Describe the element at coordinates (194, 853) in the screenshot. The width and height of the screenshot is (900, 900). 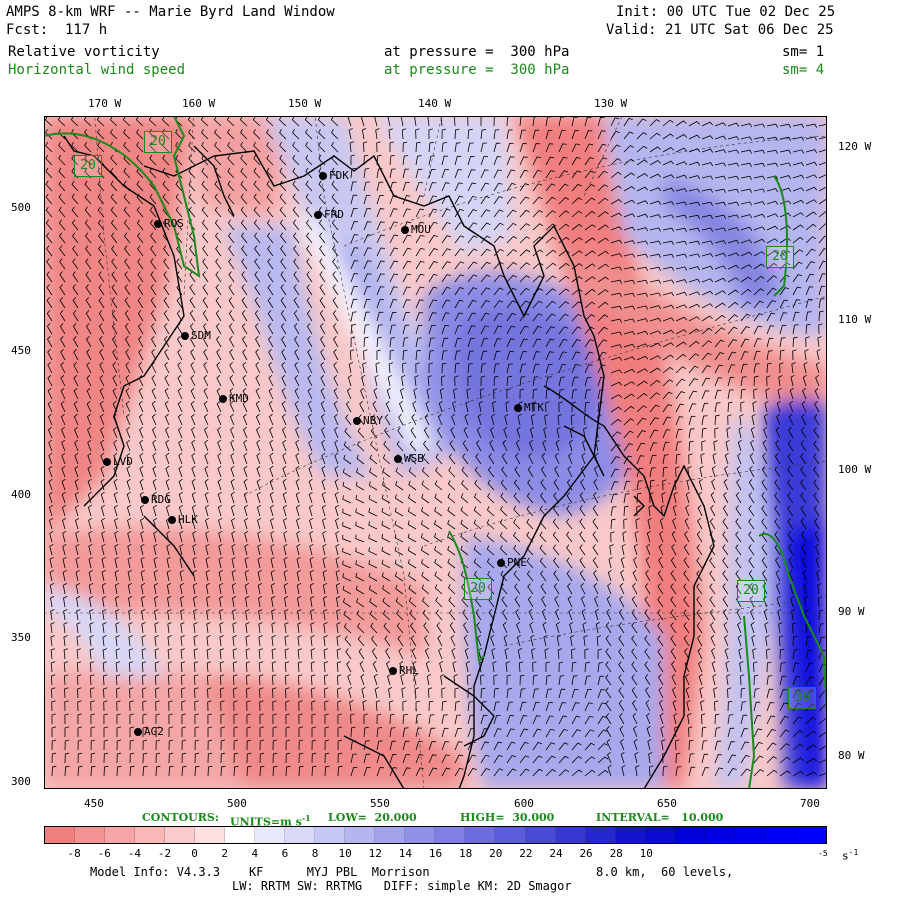
I see `colorbar-tick-label: 0` at that location.